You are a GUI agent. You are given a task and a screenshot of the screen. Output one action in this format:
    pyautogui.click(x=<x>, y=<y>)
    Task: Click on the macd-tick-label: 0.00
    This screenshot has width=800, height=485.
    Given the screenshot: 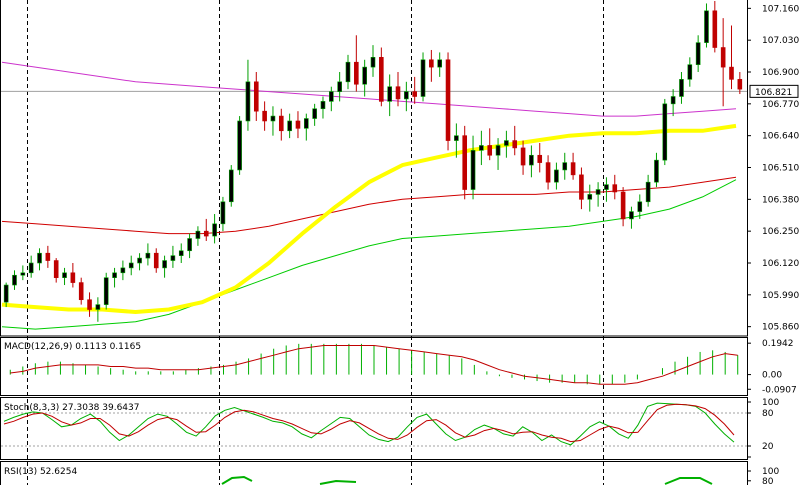 What is the action you would take?
    pyautogui.click(x=772, y=376)
    